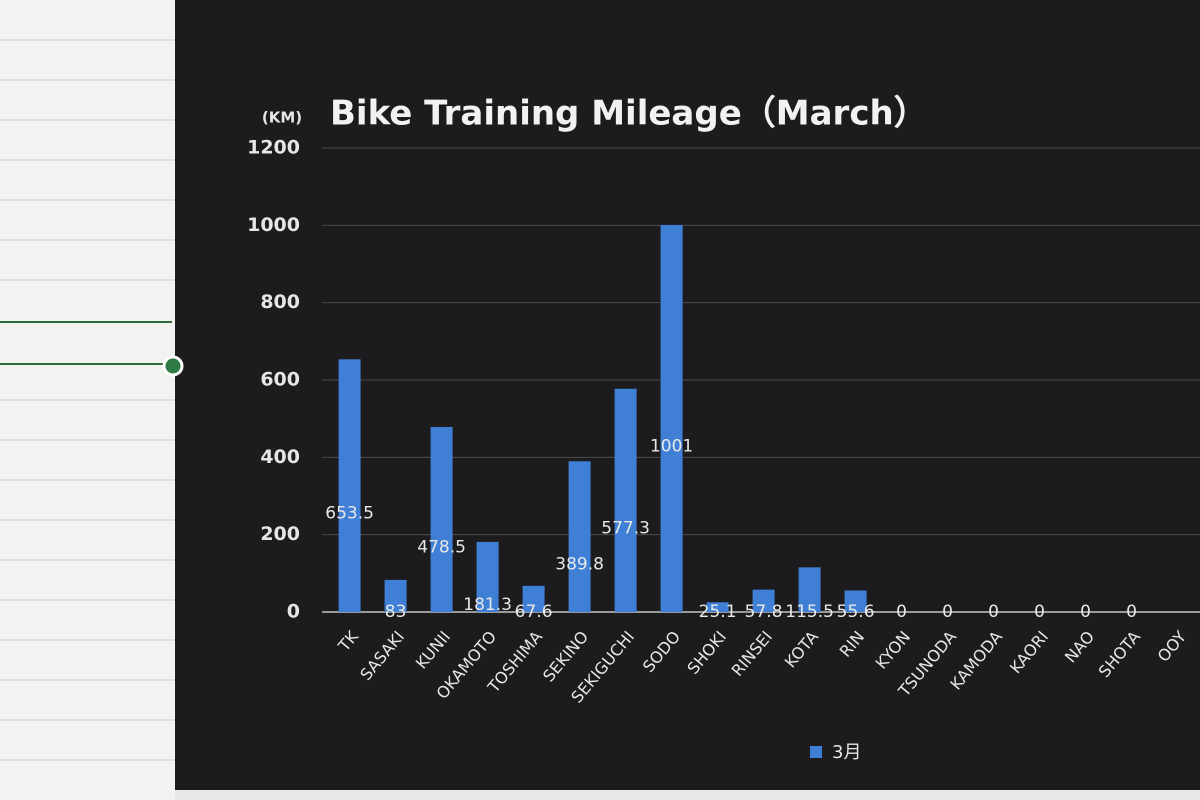 The image size is (1200, 800). I want to click on data-label: 55.6, so click(856, 612).